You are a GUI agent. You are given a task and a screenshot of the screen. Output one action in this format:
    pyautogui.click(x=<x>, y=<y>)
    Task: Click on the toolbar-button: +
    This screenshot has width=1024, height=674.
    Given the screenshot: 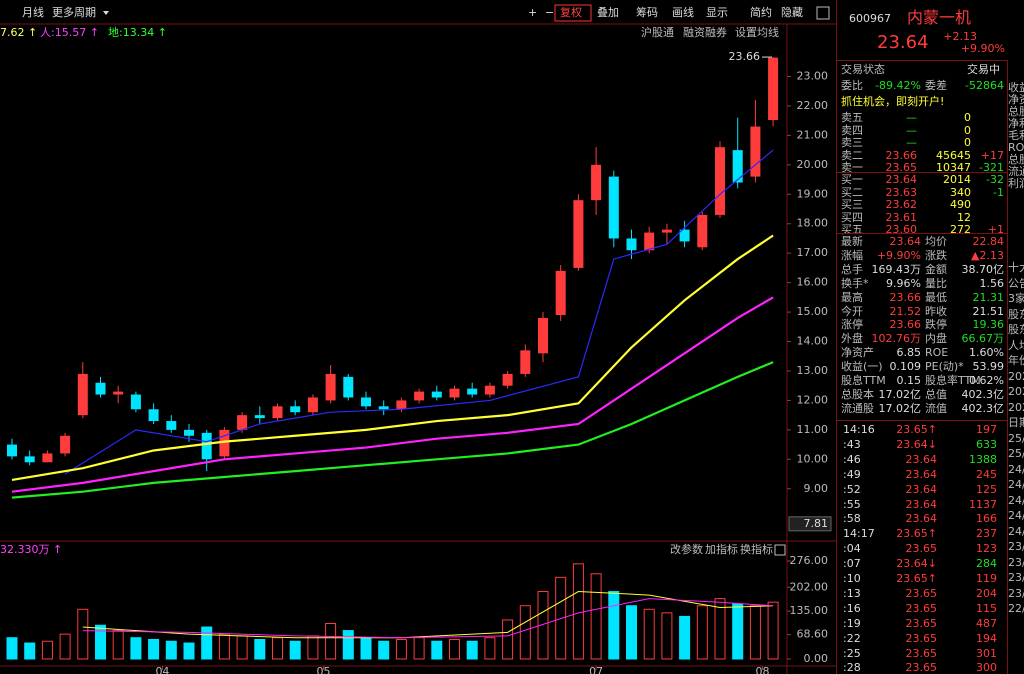 What is the action you would take?
    pyautogui.click(x=532, y=12)
    